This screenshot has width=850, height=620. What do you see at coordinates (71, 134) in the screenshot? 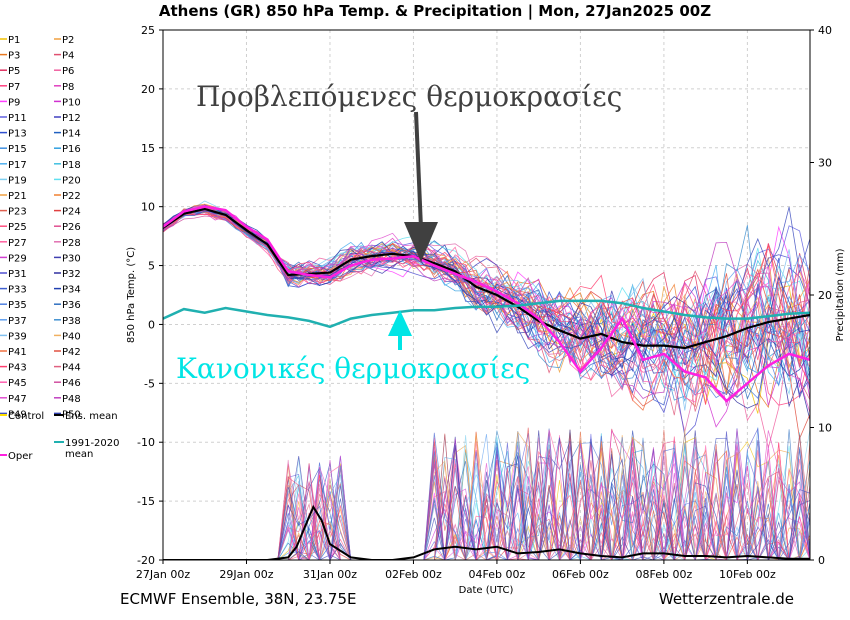
I see `legend-label-P14: P14` at bounding box center [71, 134].